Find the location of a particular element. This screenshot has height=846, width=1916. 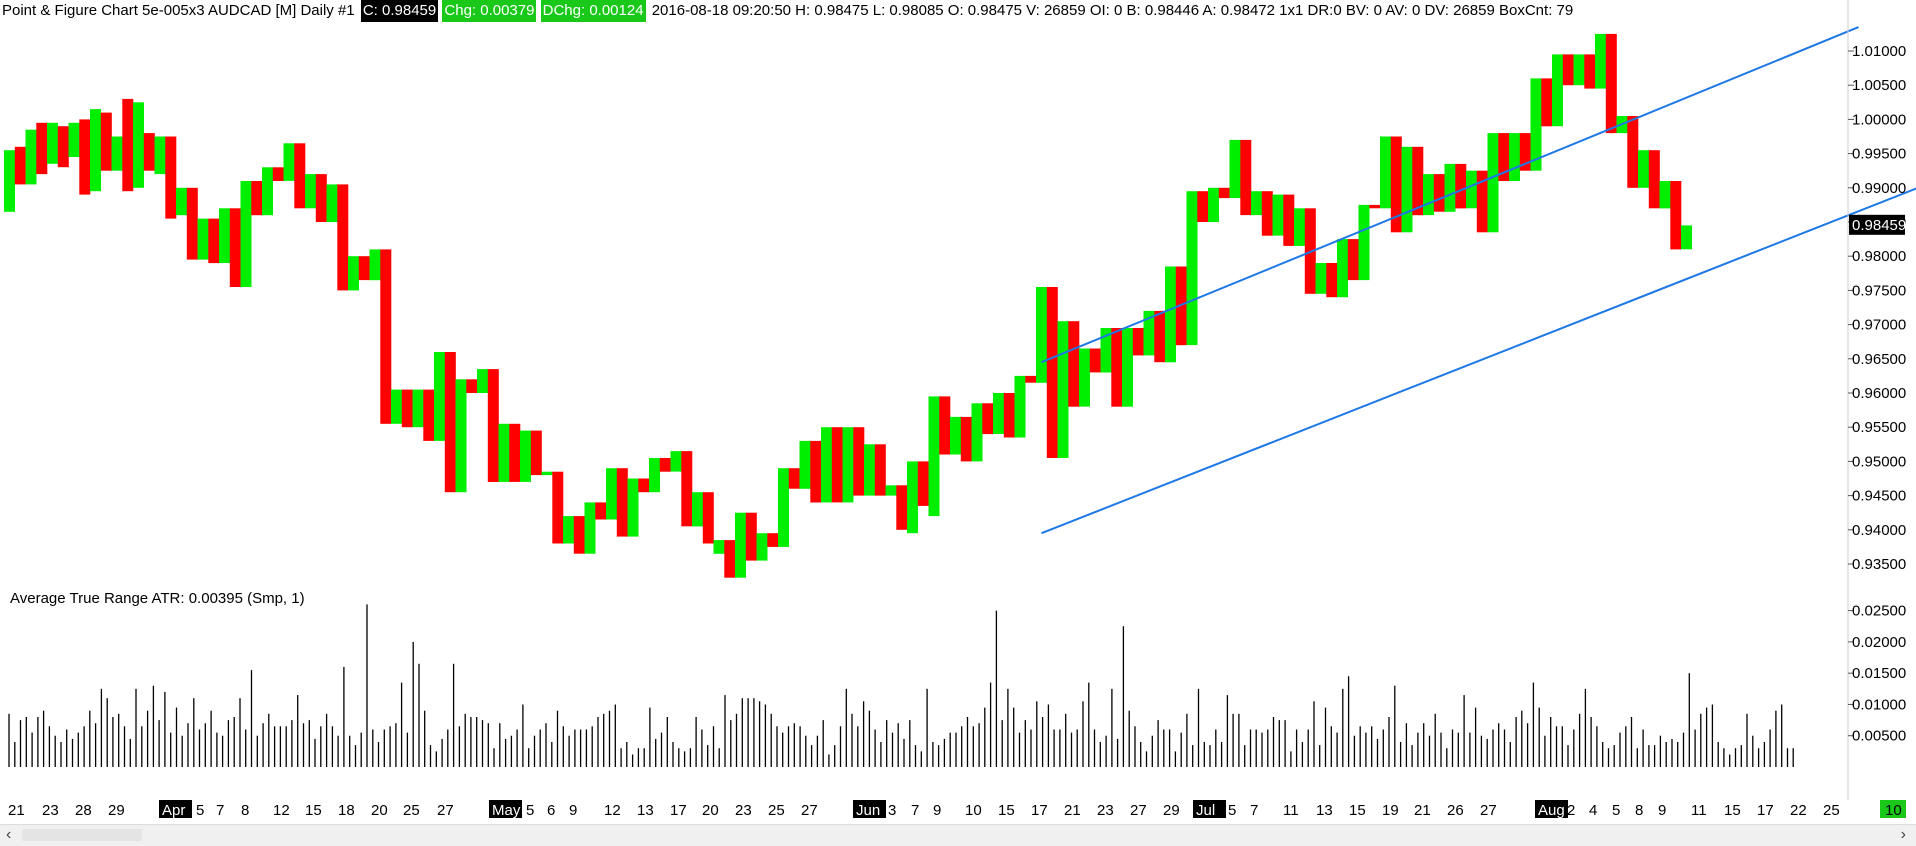

price-tick-label: 0.94000 is located at coordinates (1879, 530).